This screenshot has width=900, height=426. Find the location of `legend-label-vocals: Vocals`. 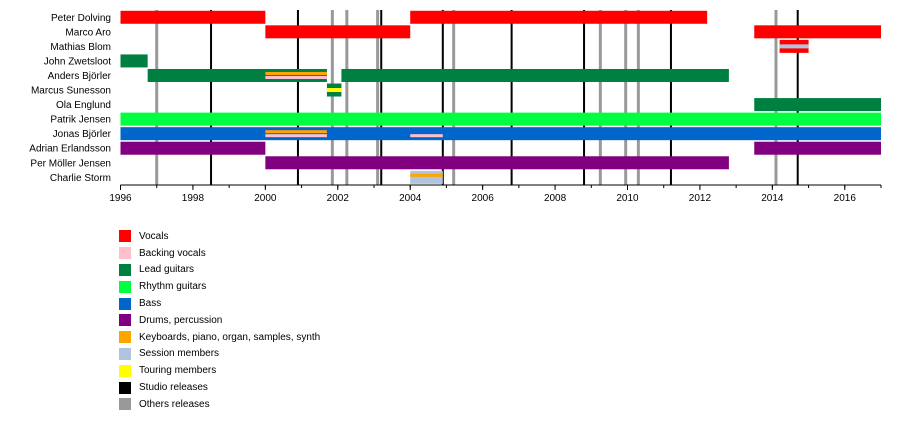

legend-label-vocals: Vocals is located at coordinates (154, 236).